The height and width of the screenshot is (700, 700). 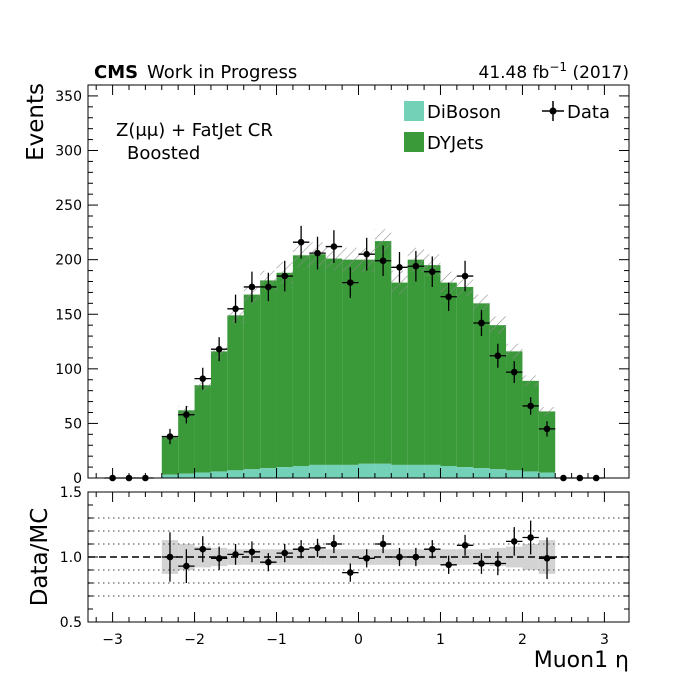 I want to click on lumi-exponent: −1, so click(x=558, y=67).